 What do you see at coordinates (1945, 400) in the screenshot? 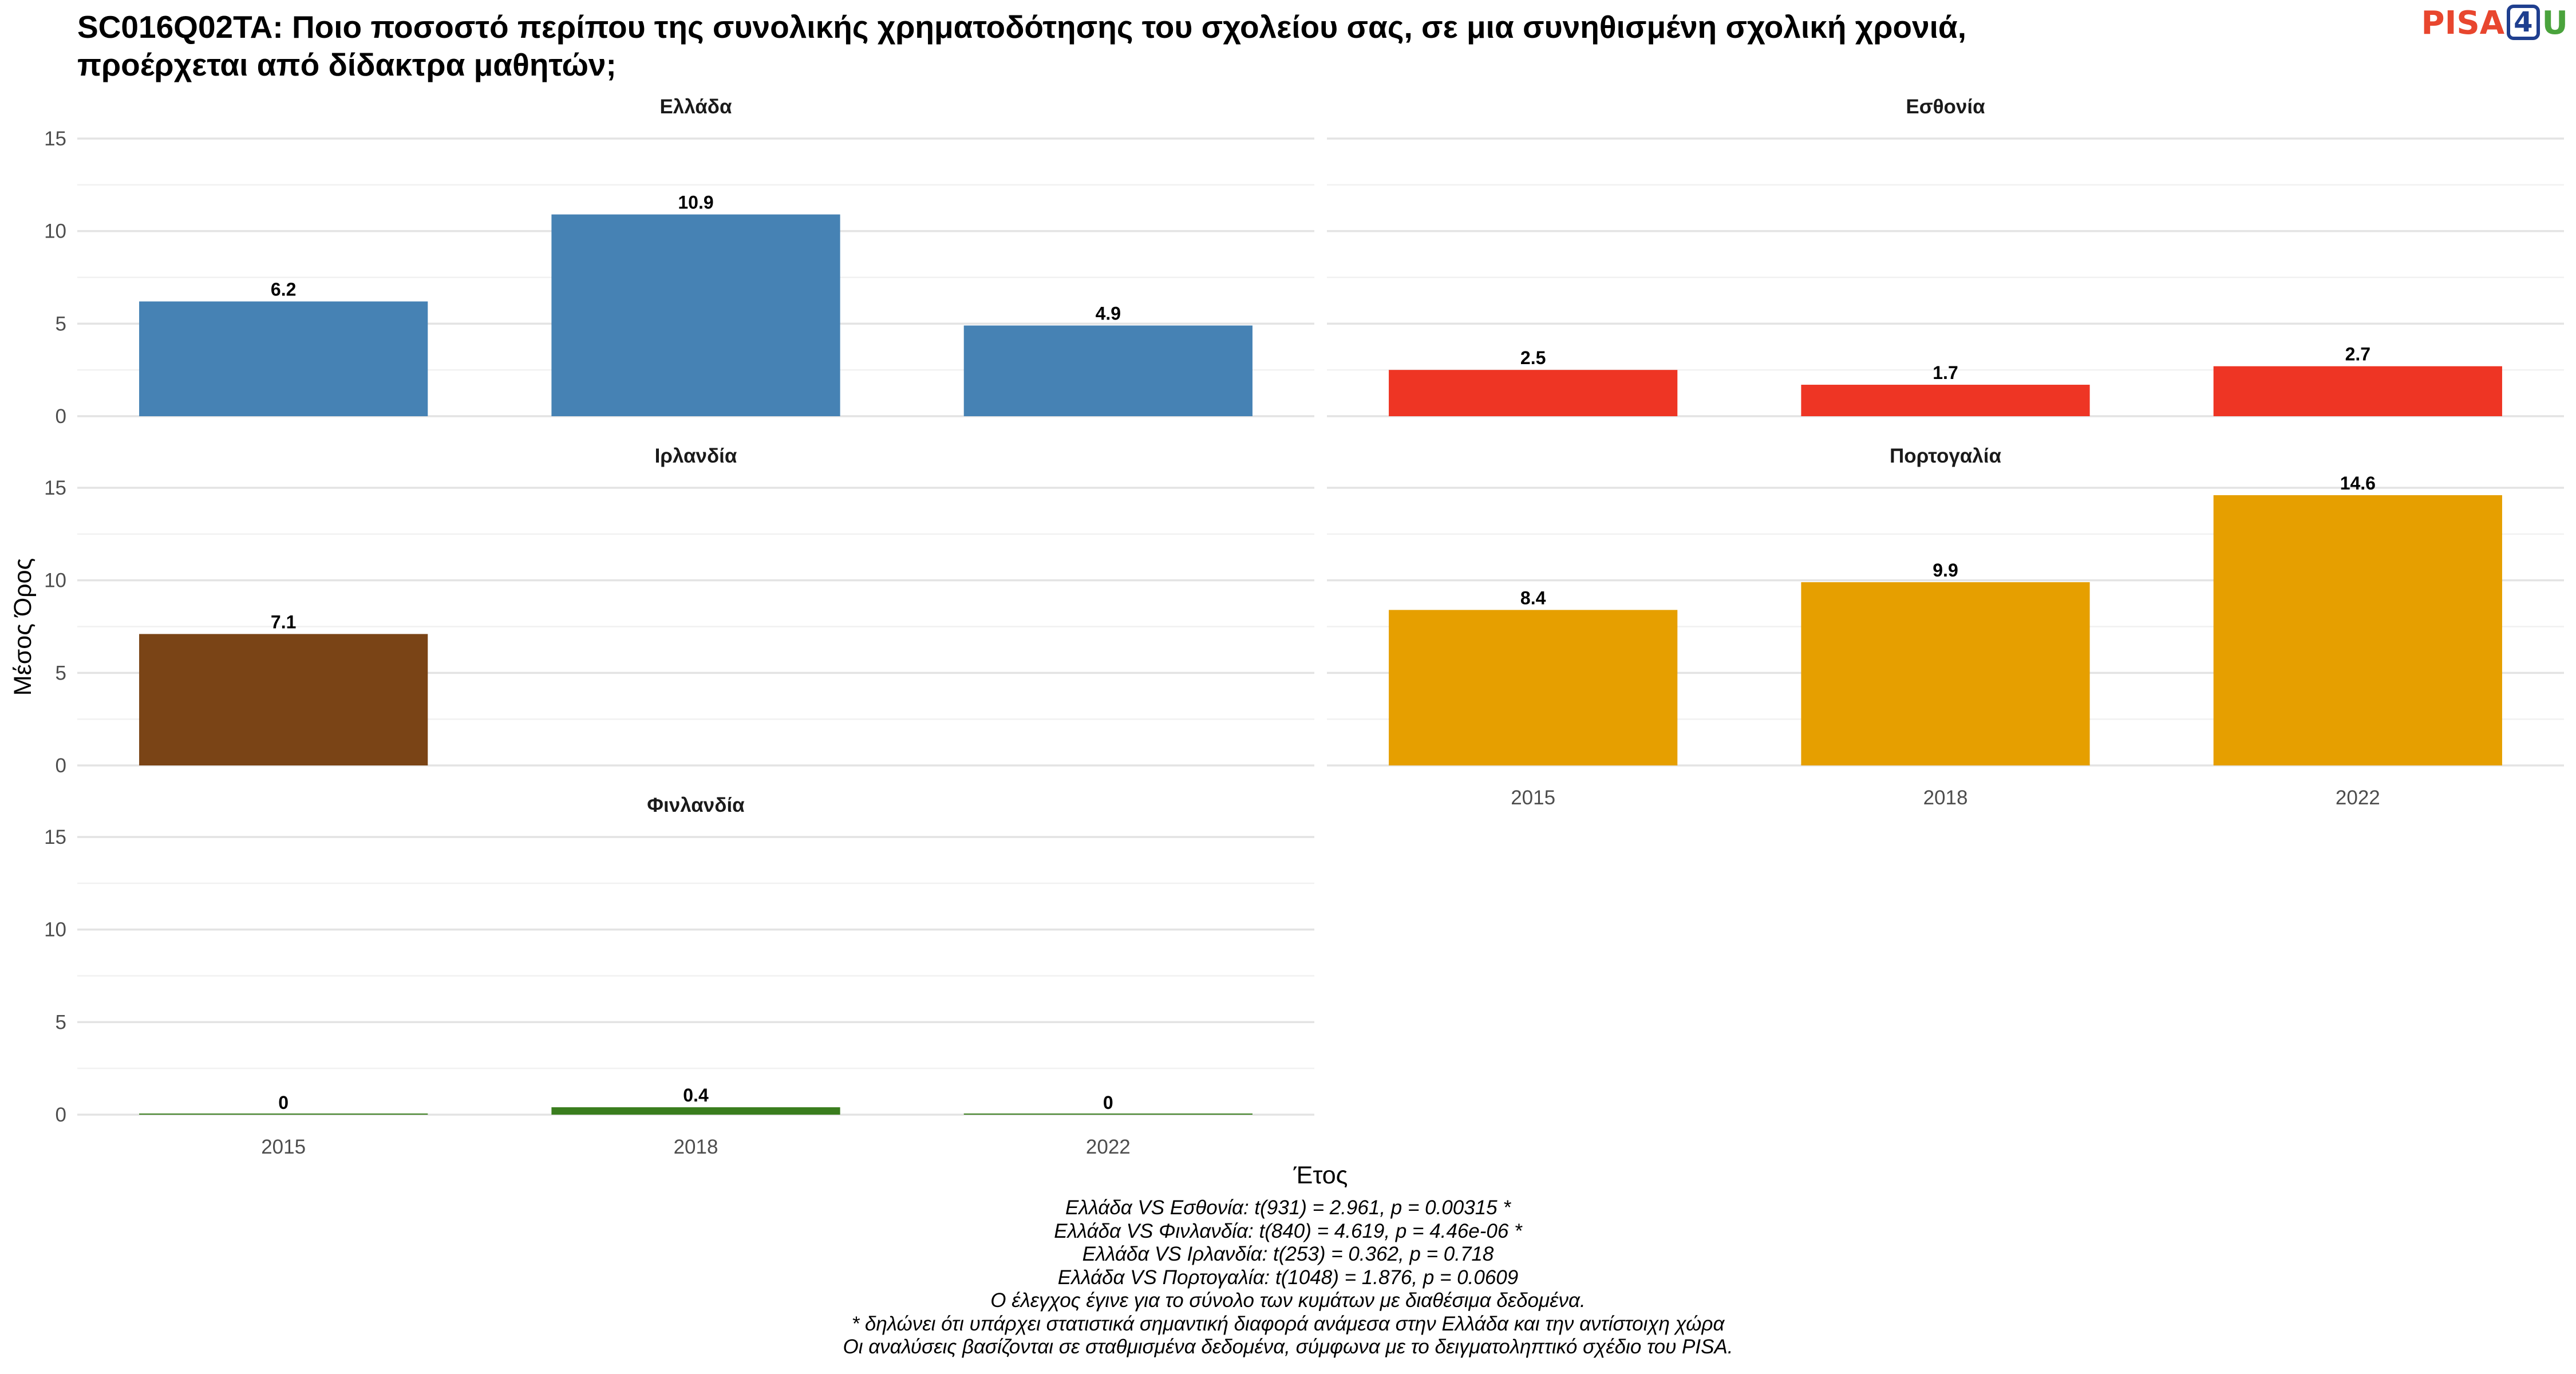
I see `bar-εσθονια-2018` at bounding box center [1945, 400].